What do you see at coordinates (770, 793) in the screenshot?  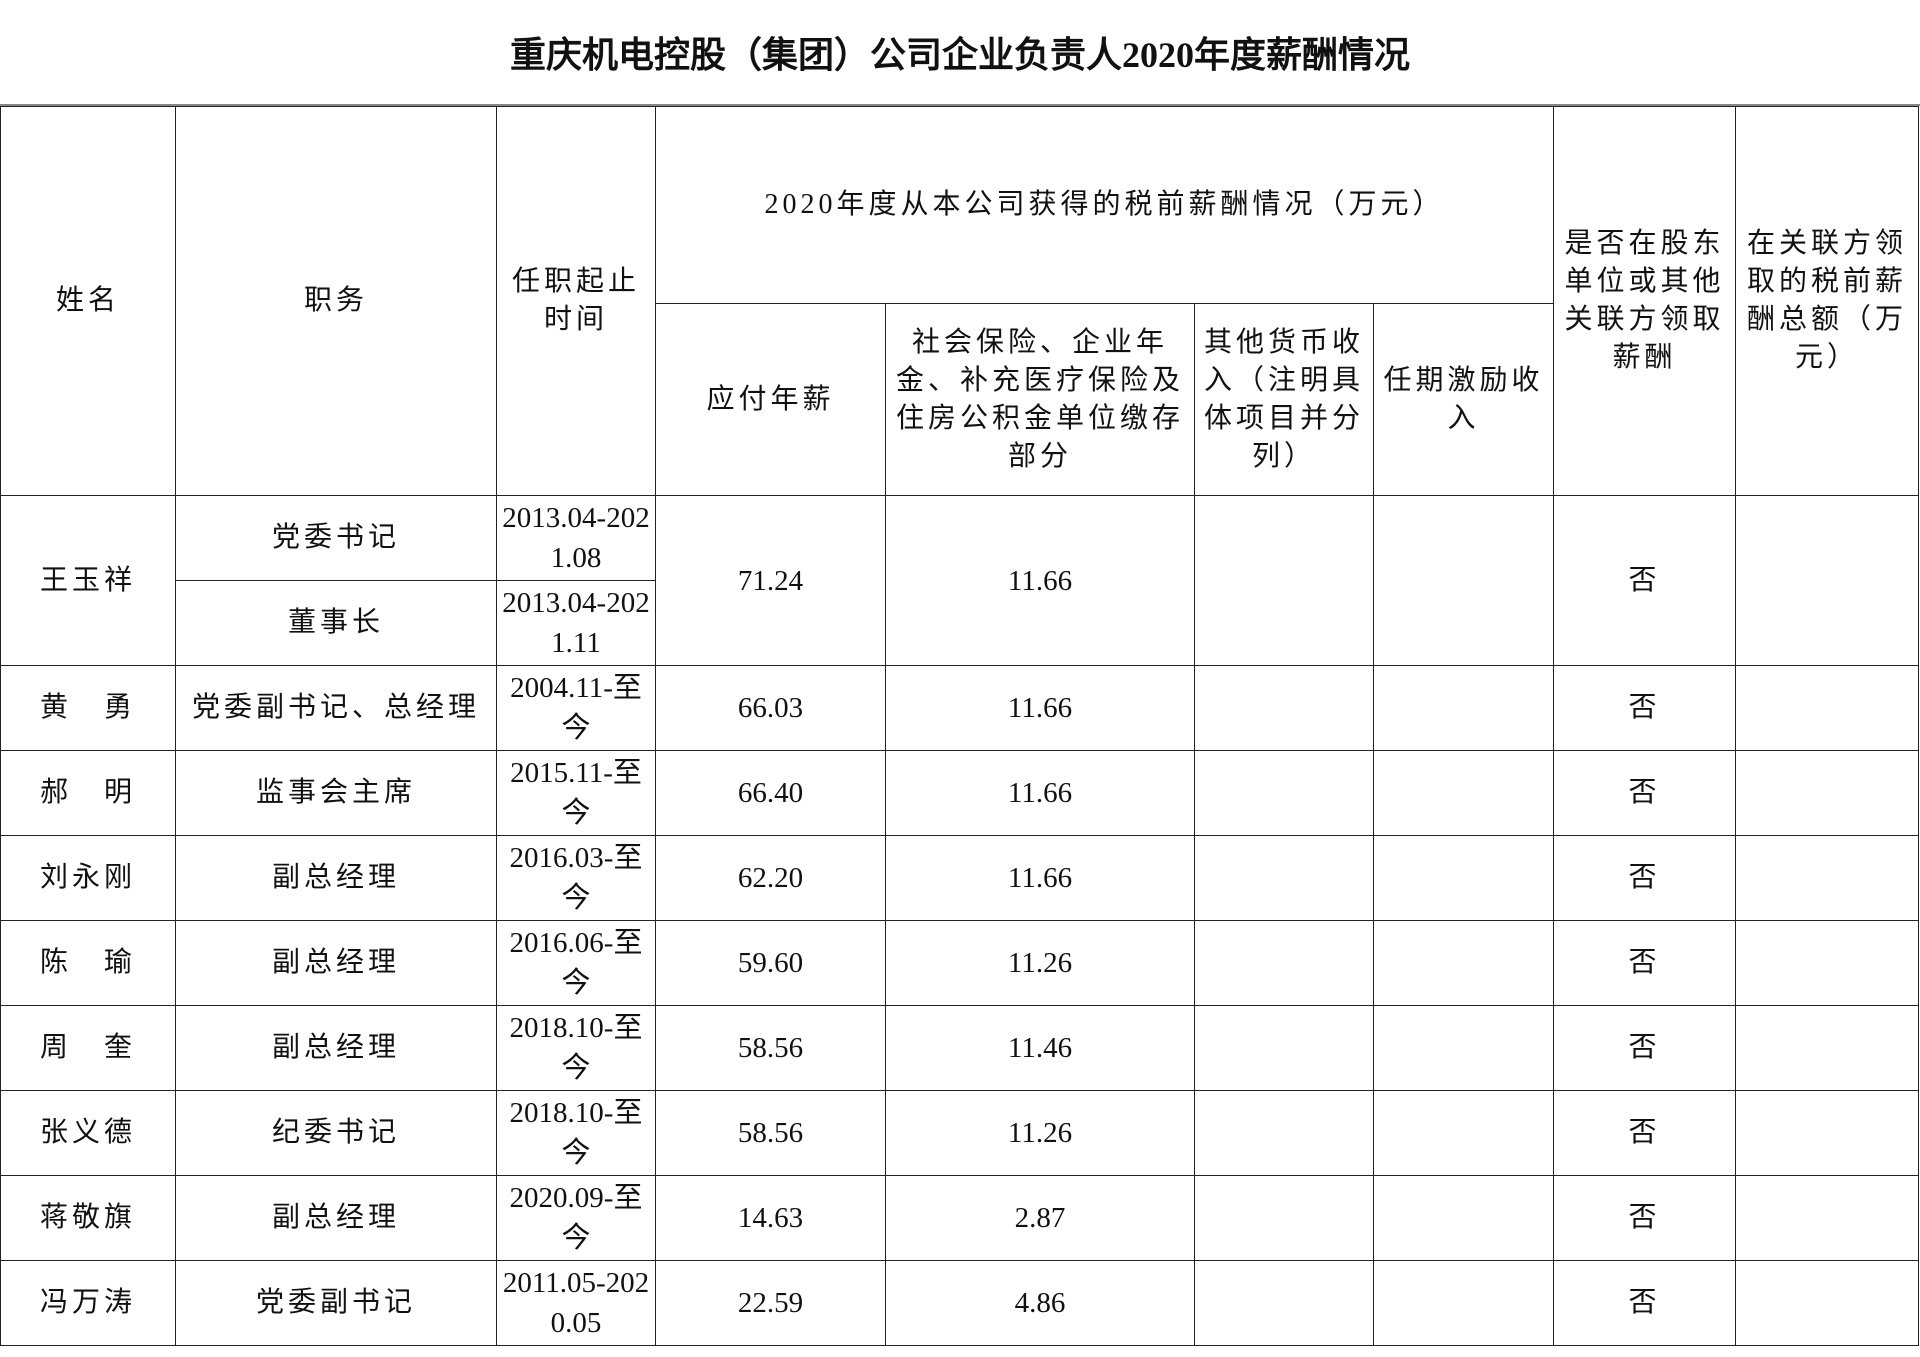 I see `salary-cell: 66.40` at bounding box center [770, 793].